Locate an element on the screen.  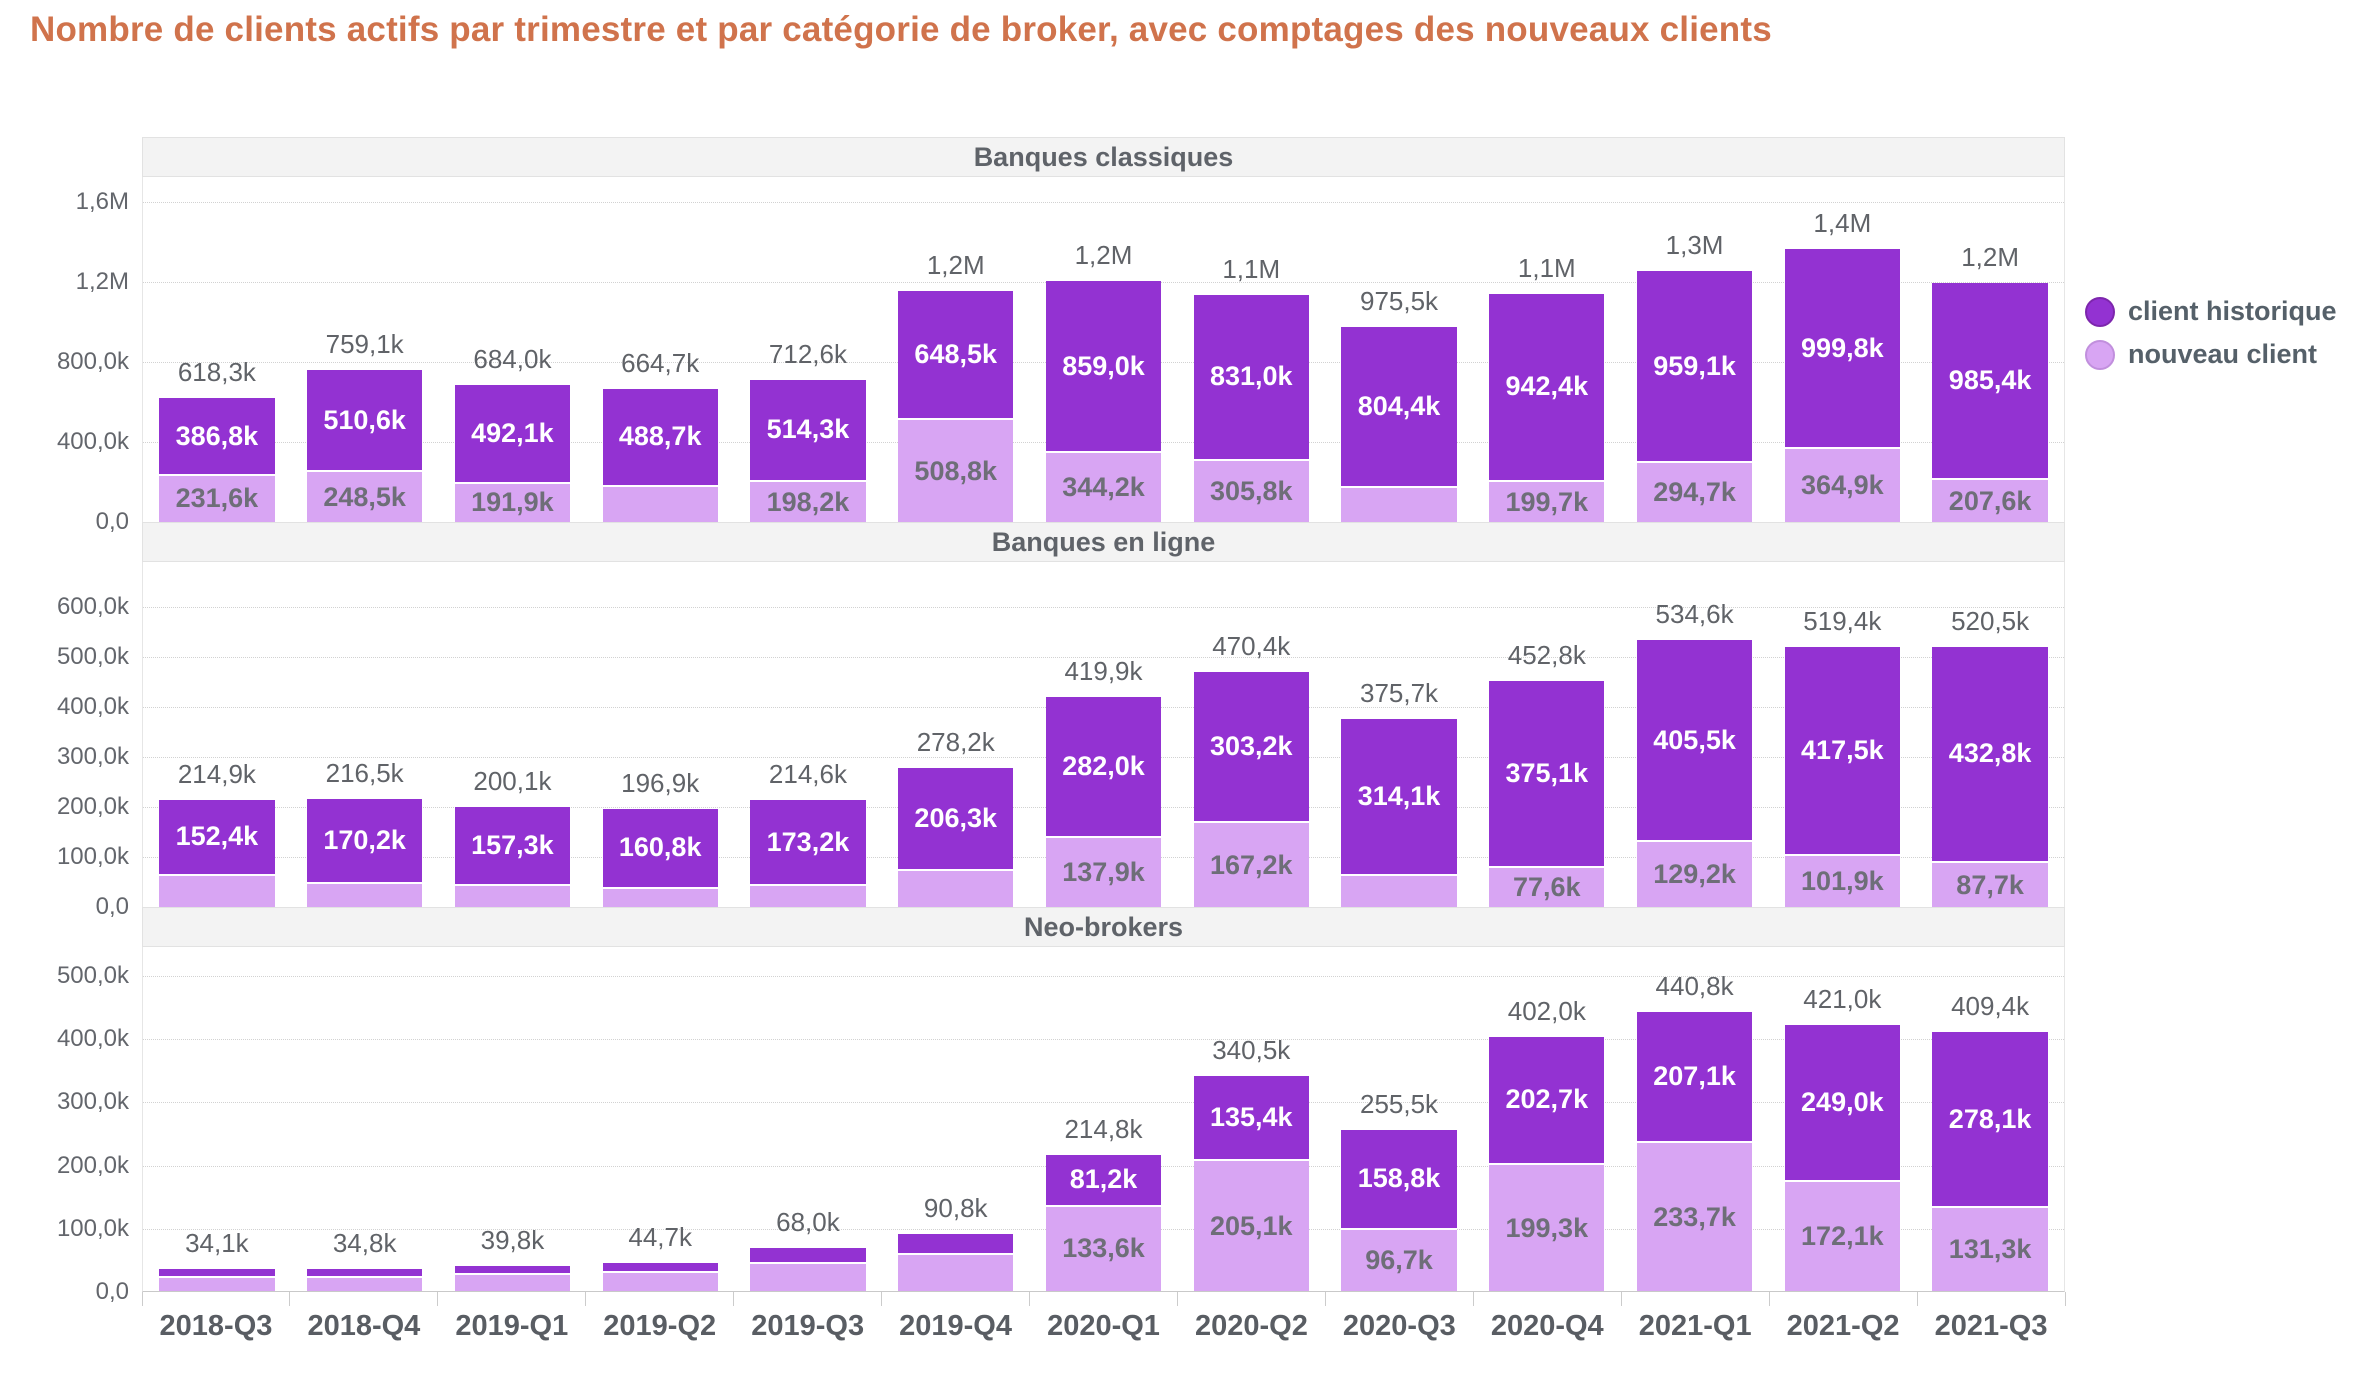
bar-segment-historique: 386,8k is located at coordinates (217, 437).